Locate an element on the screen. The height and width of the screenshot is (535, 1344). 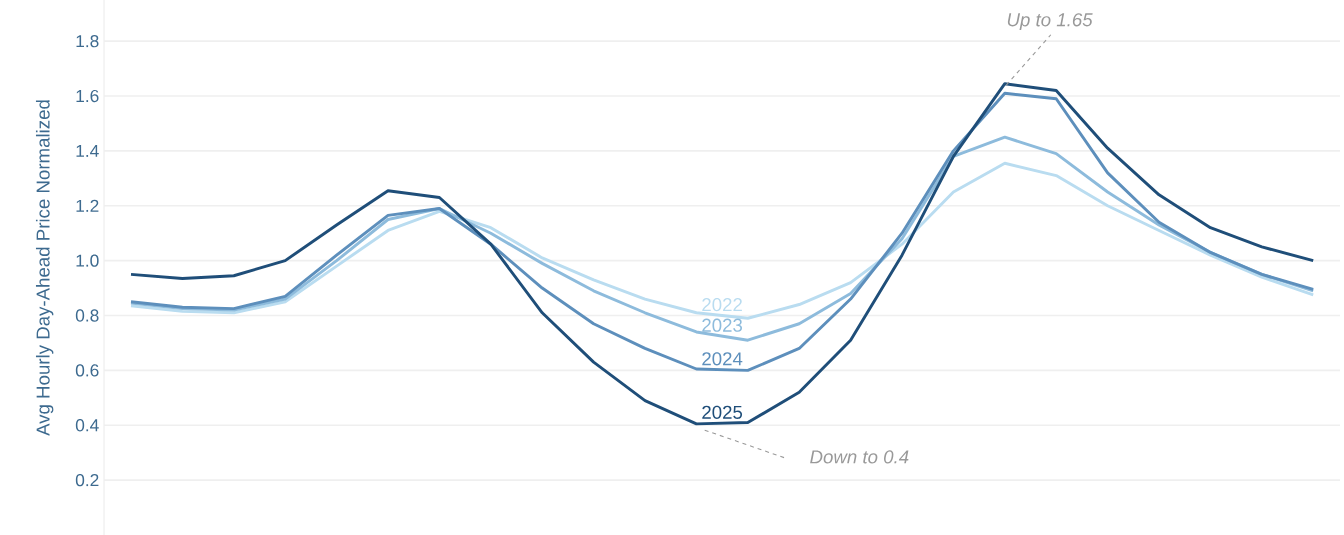
y-tick-label: 1.0 is located at coordinates (87, 260).